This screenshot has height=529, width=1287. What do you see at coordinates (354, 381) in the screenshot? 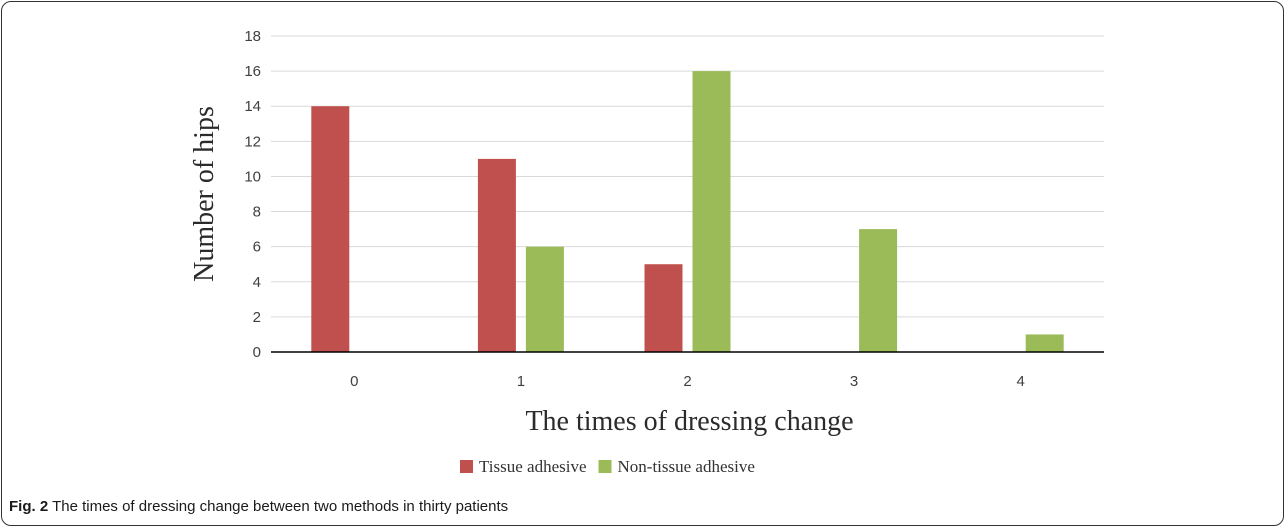
I see `x-tick-label: 0` at bounding box center [354, 381].